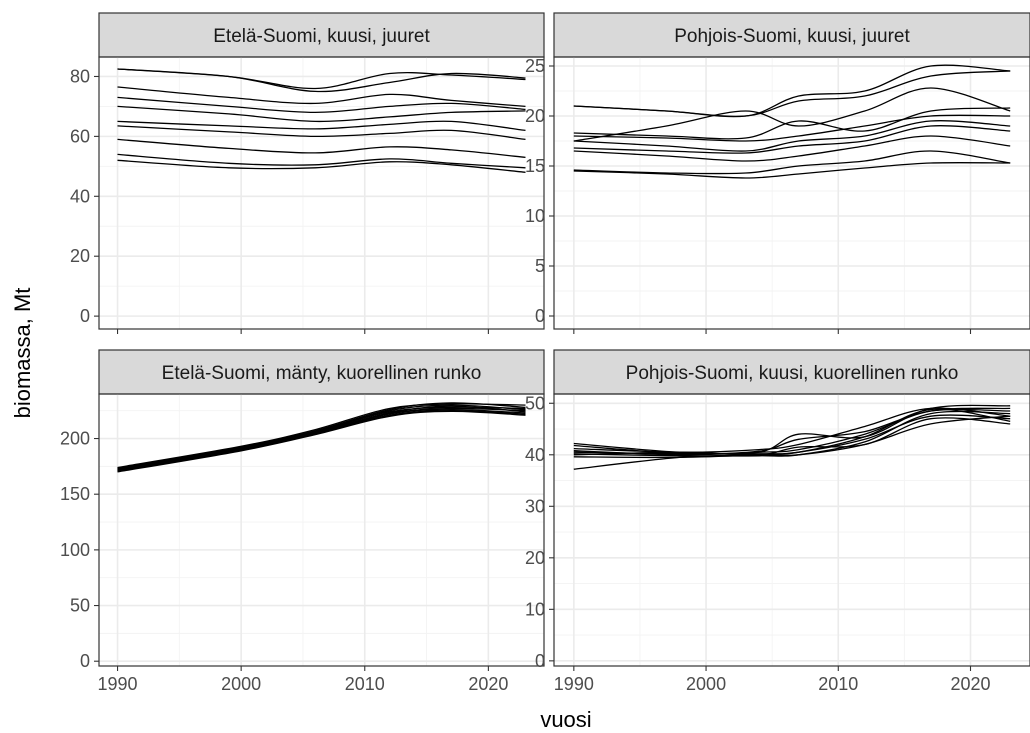 This screenshot has height=733, width=1030. What do you see at coordinates (22, 353) in the screenshot?
I see `y-axis-title: biomassa, Mt` at bounding box center [22, 353].